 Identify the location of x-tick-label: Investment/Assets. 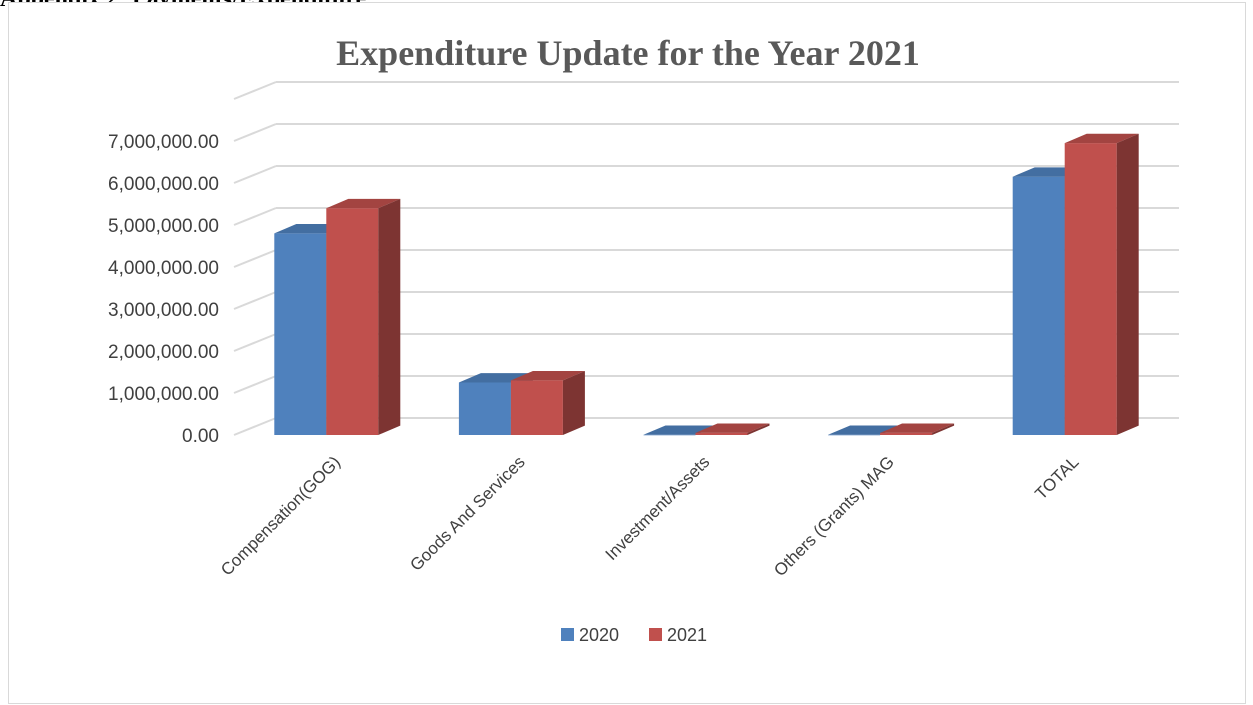
(658, 508).